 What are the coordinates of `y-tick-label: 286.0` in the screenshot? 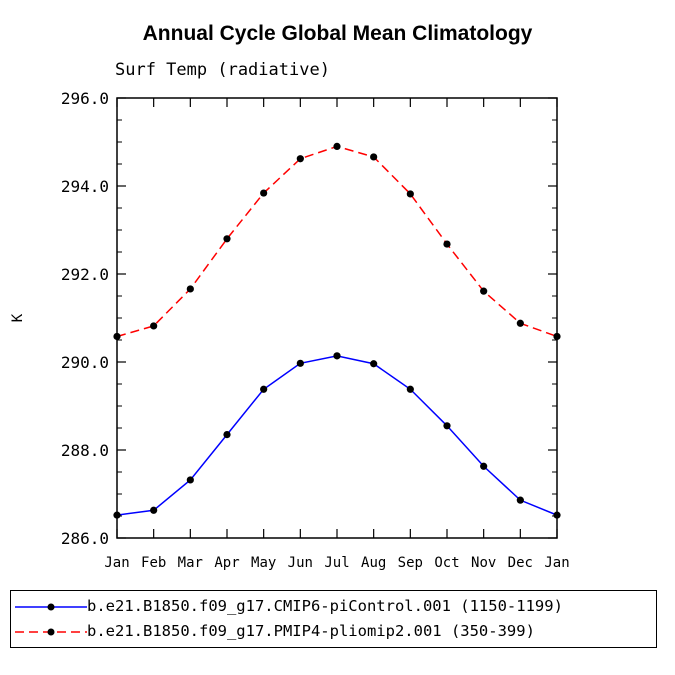 It's located at (85, 538).